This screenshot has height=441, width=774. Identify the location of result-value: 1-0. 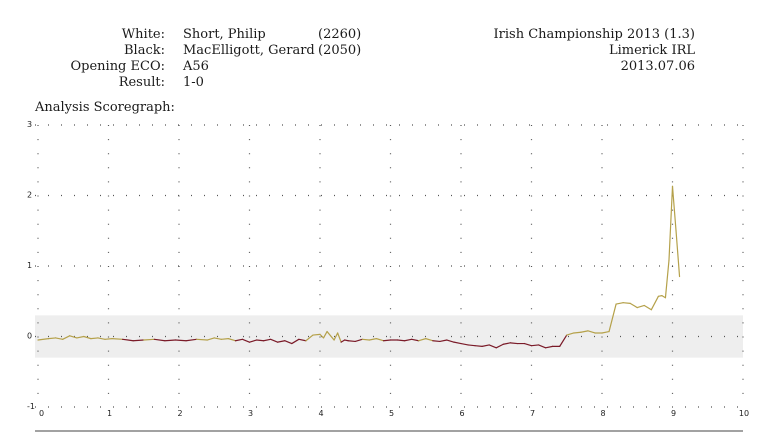
(193, 82).